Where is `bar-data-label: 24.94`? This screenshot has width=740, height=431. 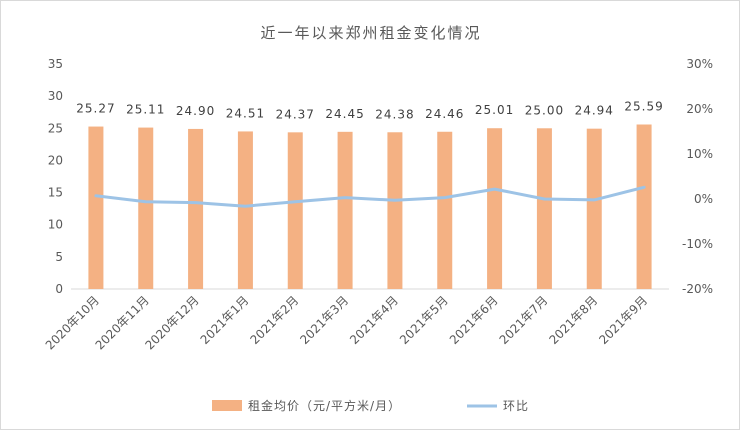 bar-data-label: 24.94 is located at coordinates (594, 111).